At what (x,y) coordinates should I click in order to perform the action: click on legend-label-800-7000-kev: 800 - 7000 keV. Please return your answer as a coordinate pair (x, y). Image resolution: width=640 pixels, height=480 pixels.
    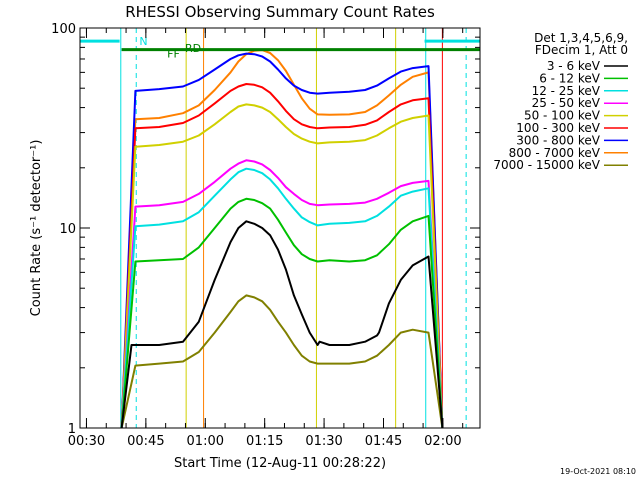
    Looking at the image, I should click on (555, 153).